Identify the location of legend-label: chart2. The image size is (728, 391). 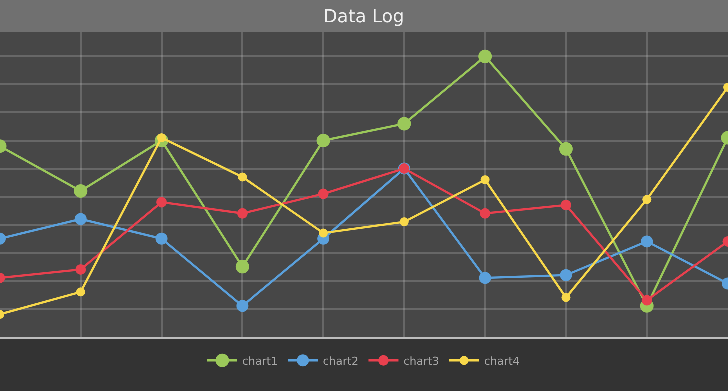
(341, 361).